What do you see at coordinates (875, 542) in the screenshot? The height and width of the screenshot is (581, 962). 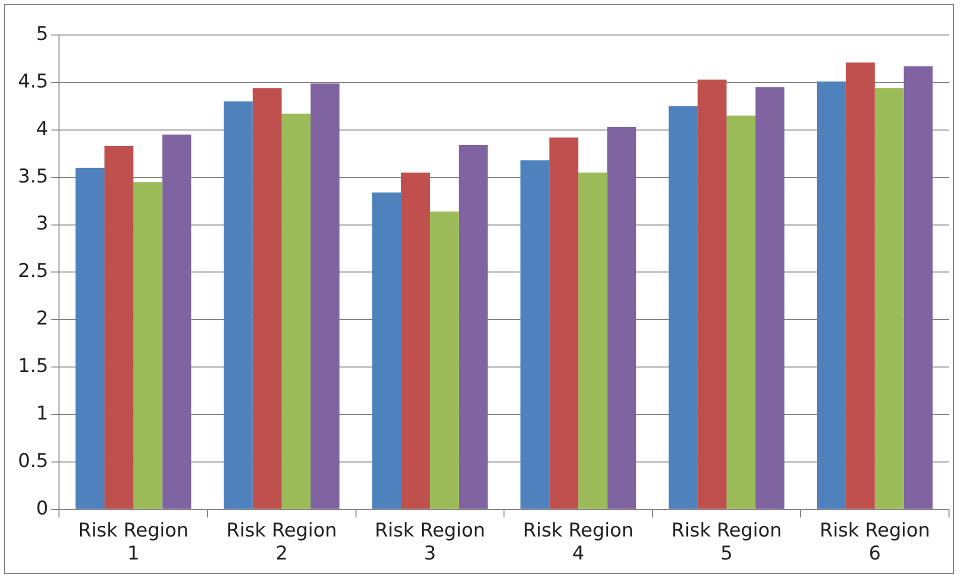 I see `x-tick-label: Risk Region 6` at bounding box center [875, 542].